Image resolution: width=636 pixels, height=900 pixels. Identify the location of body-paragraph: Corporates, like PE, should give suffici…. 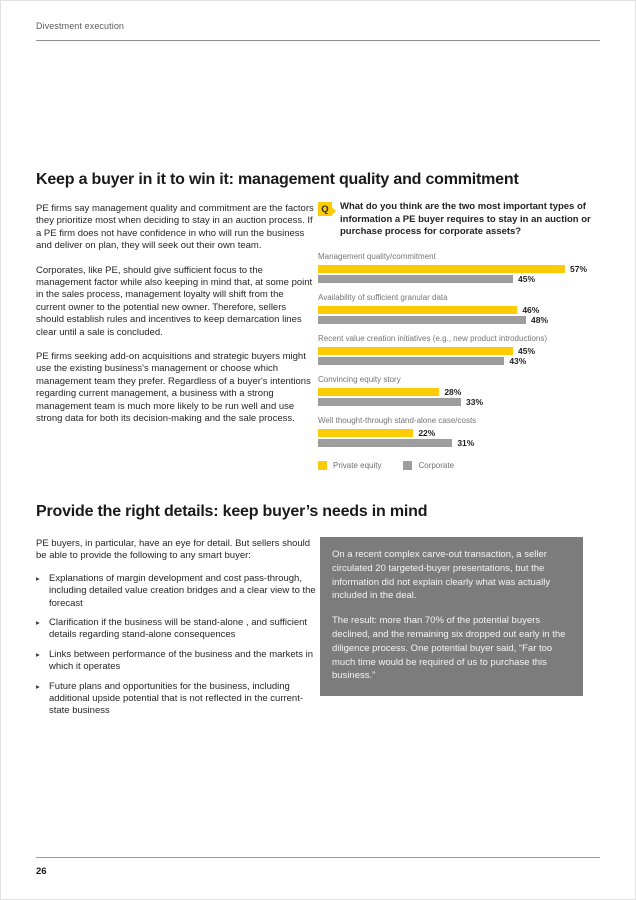
(174, 301).